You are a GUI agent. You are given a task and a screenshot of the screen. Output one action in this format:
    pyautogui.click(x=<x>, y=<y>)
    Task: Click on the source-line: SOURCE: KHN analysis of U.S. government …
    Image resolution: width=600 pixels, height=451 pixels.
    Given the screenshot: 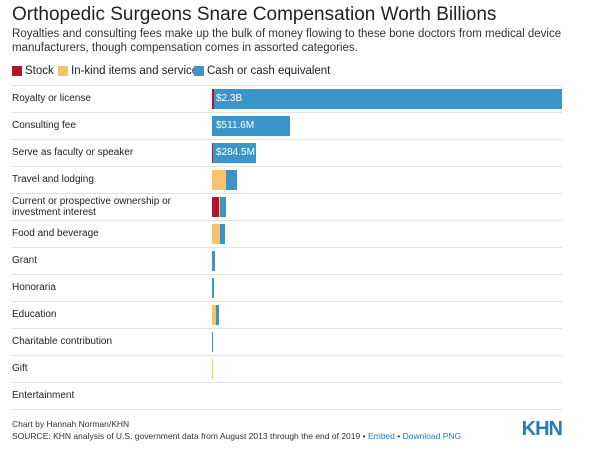 What is the action you would take?
    pyautogui.click(x=237, y=436)
    